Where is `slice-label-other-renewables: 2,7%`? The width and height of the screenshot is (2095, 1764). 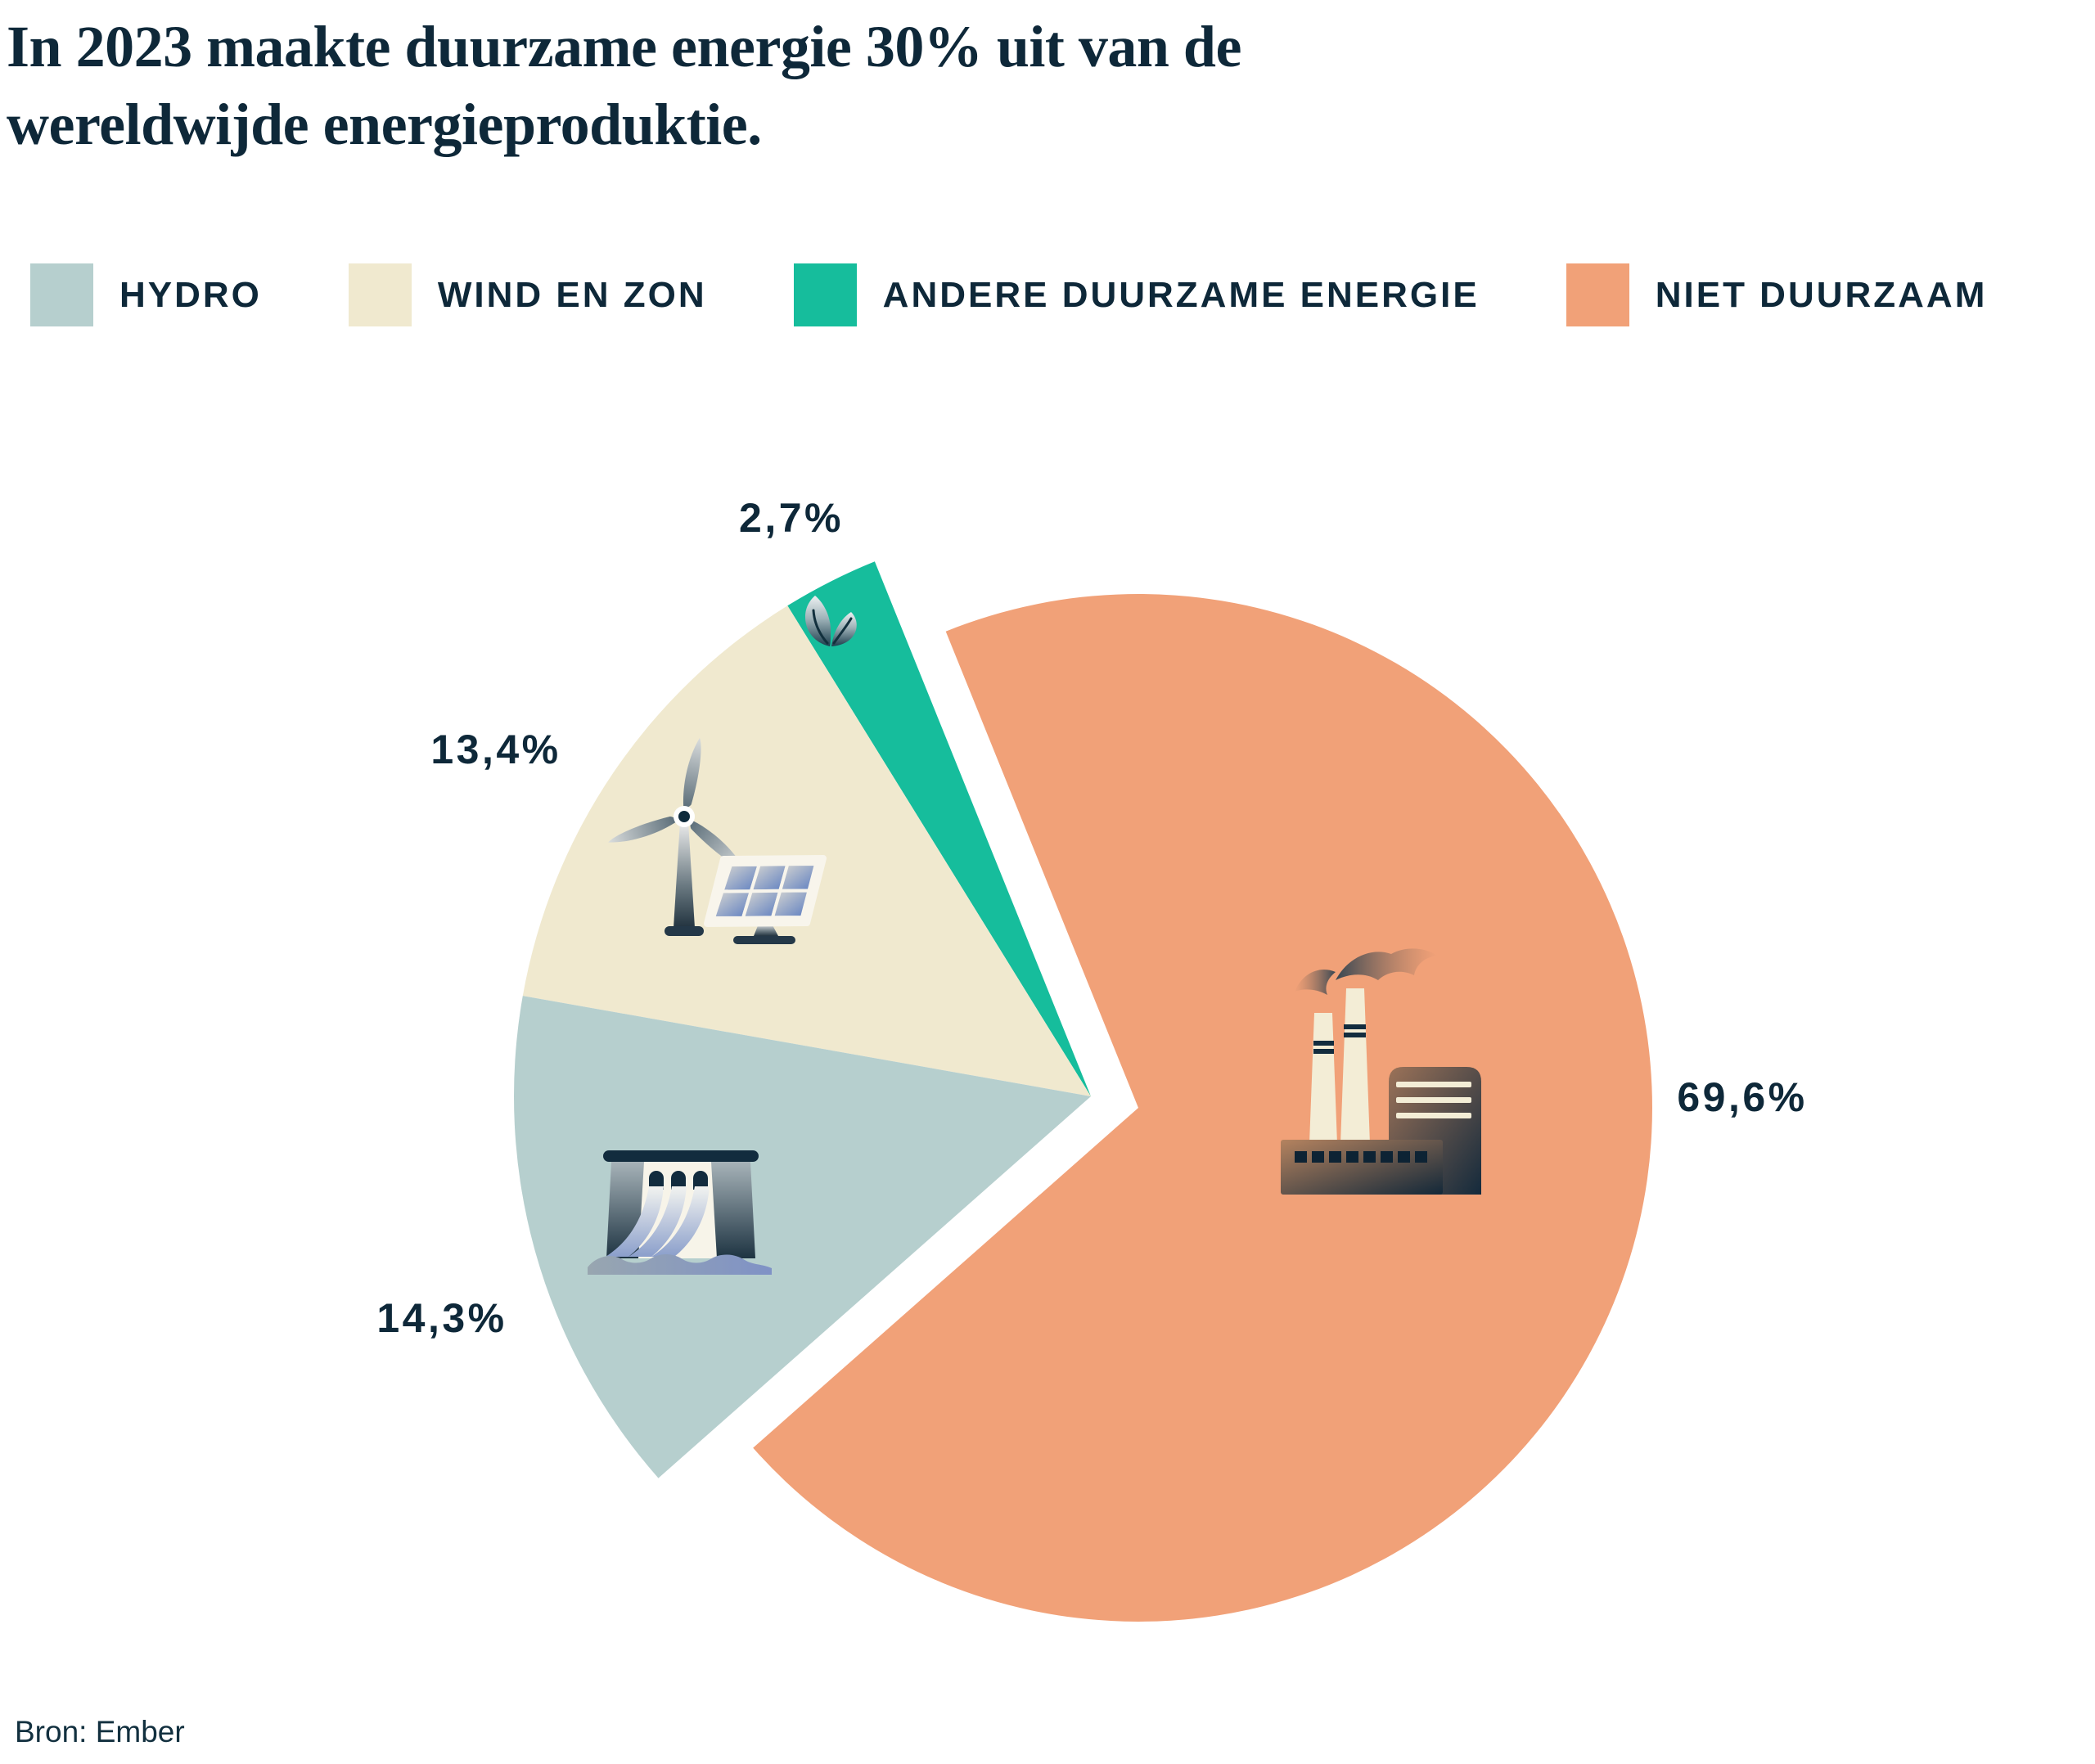
slice-label-other-renewables: 2,7% is located at coordinates (792, 518).